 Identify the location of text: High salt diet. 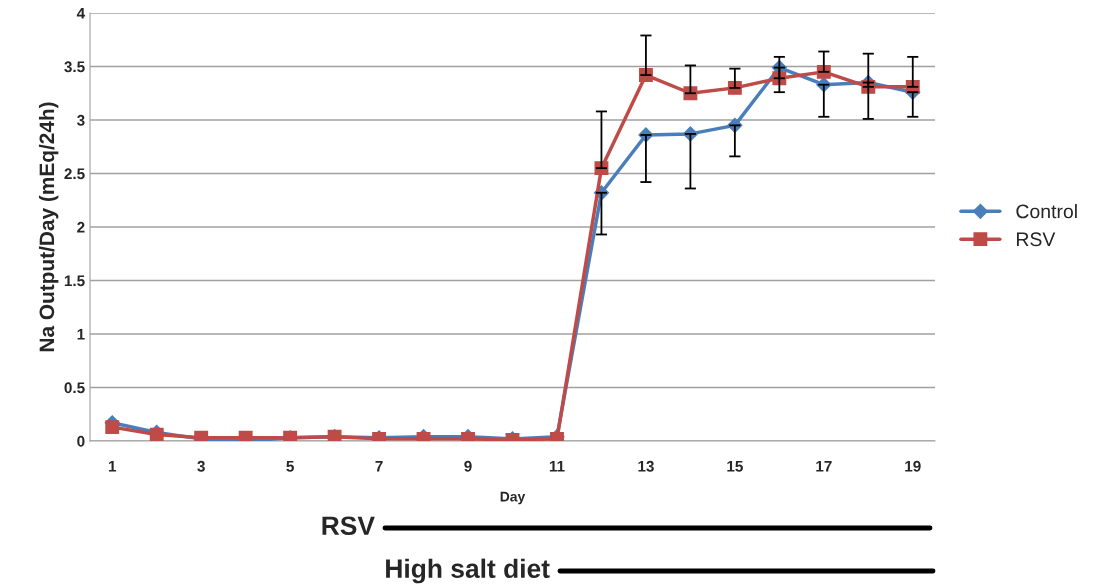
(468, 571).